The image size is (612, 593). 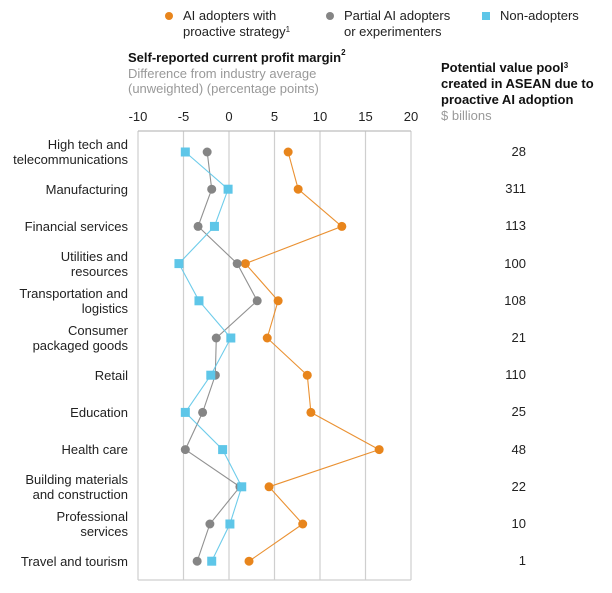 What do you see at coordinates (288, 29) in the screenshot?
I see `legend-footnote: 1` at bounding box center [288, 29].